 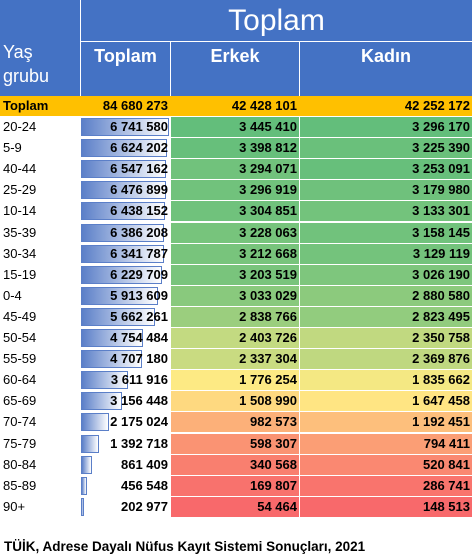 I want to click on row-female-value: 2 823 495, so click(x=386, y=316).